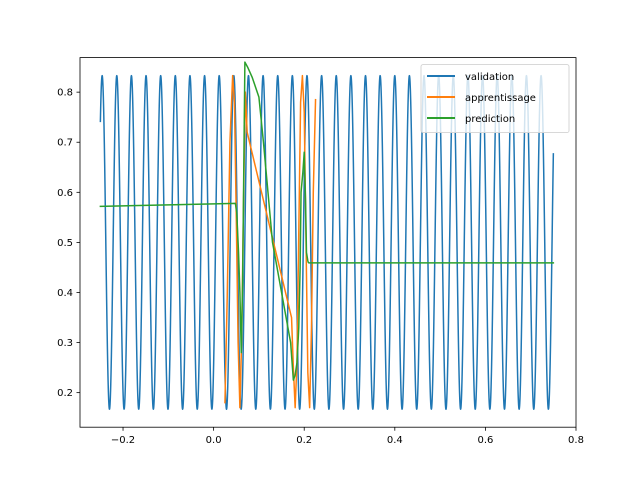 This screenshot has height=484, width=640. What do you see at coordinates (214, 440) in the screenshot?
I see `x-tick-label: 0.0` at bounding box center [214, 440].